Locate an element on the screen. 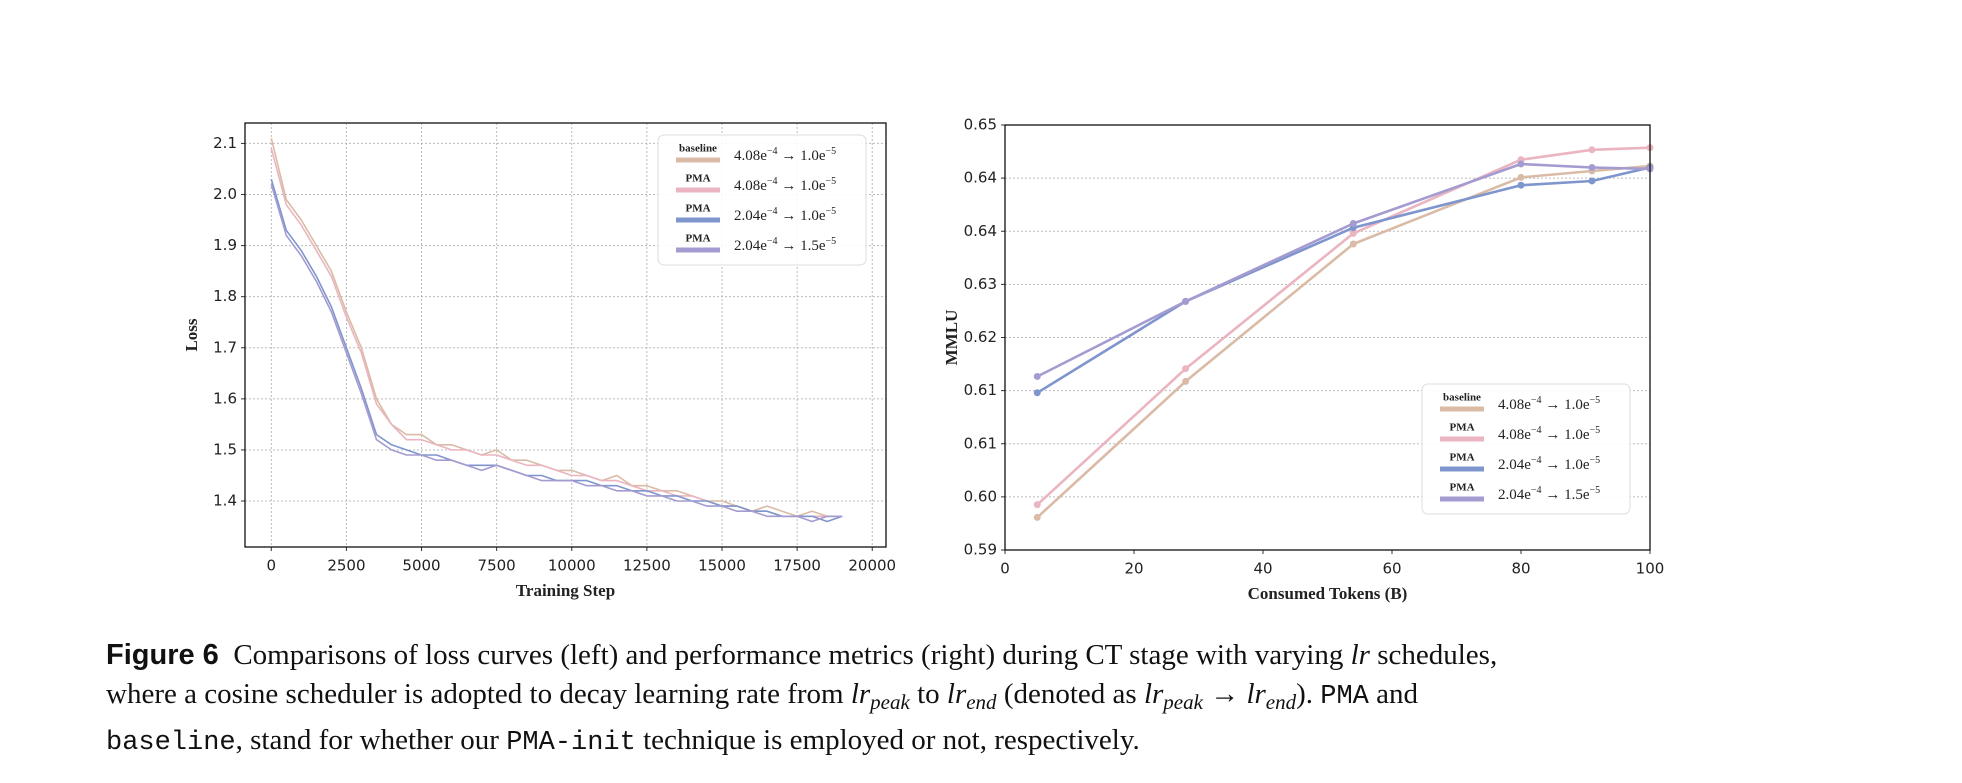 The image size is (1962, 783). legend-label: 2.04e−4 → 1.0e−5 is located at coordinates (1549, 464).